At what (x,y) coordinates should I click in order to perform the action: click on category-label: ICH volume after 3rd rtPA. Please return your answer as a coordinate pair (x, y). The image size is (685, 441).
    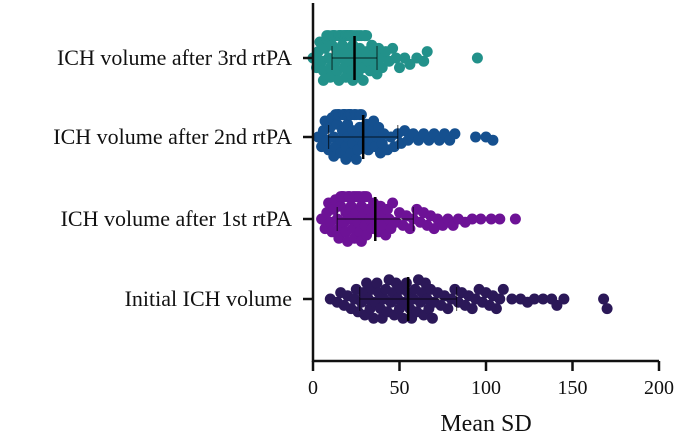
    Looking at the image, I should click on (174, 57).